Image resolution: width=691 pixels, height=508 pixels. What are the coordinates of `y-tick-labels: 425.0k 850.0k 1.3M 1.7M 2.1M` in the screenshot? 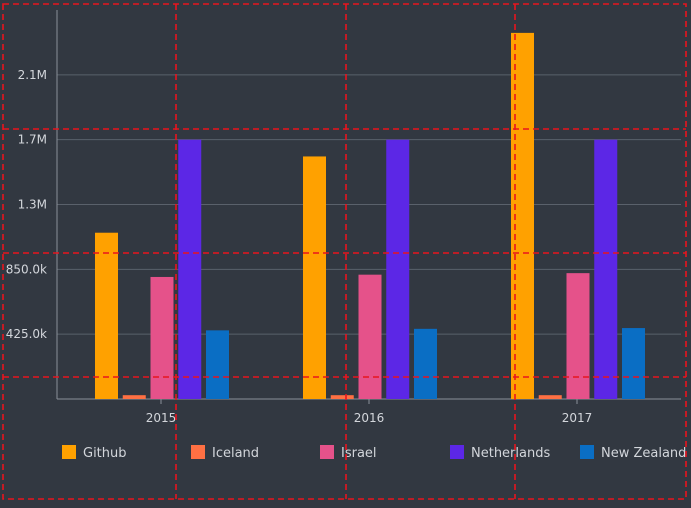 It's located at (26, 204).